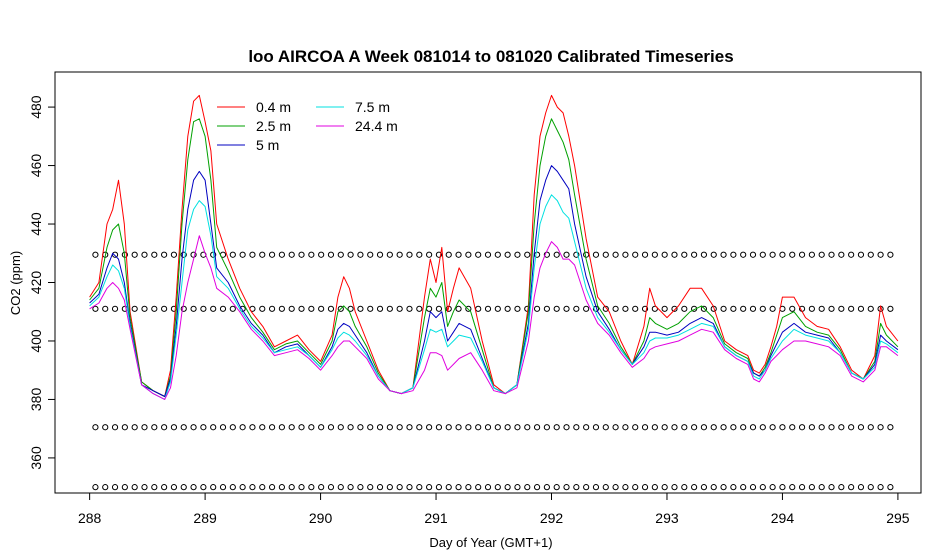 This screenshot has height=555, width=950. I want to click on legend-label: 7.5 m, so click(372, 107).